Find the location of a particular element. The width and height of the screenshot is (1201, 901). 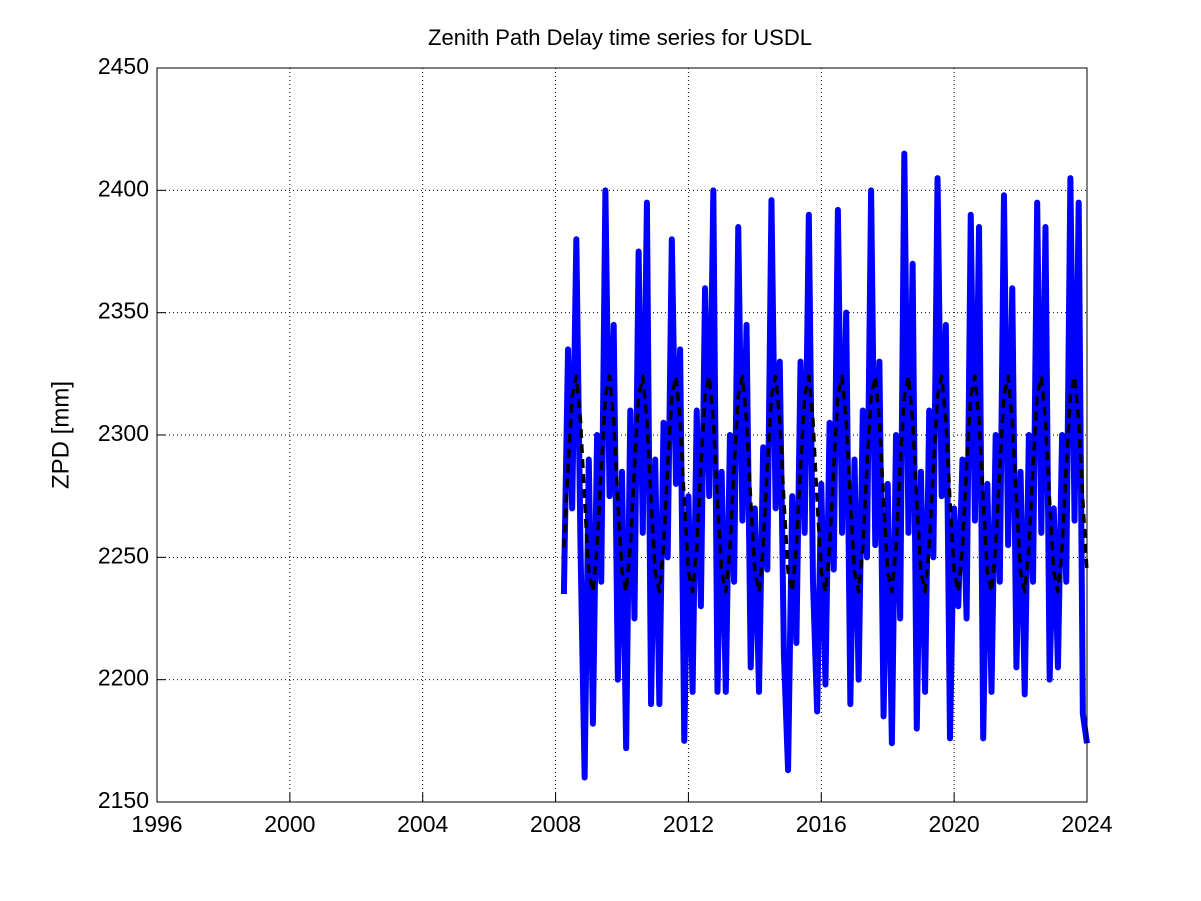

x-tick-label: 2024 is located at coordinates (1086, 824).